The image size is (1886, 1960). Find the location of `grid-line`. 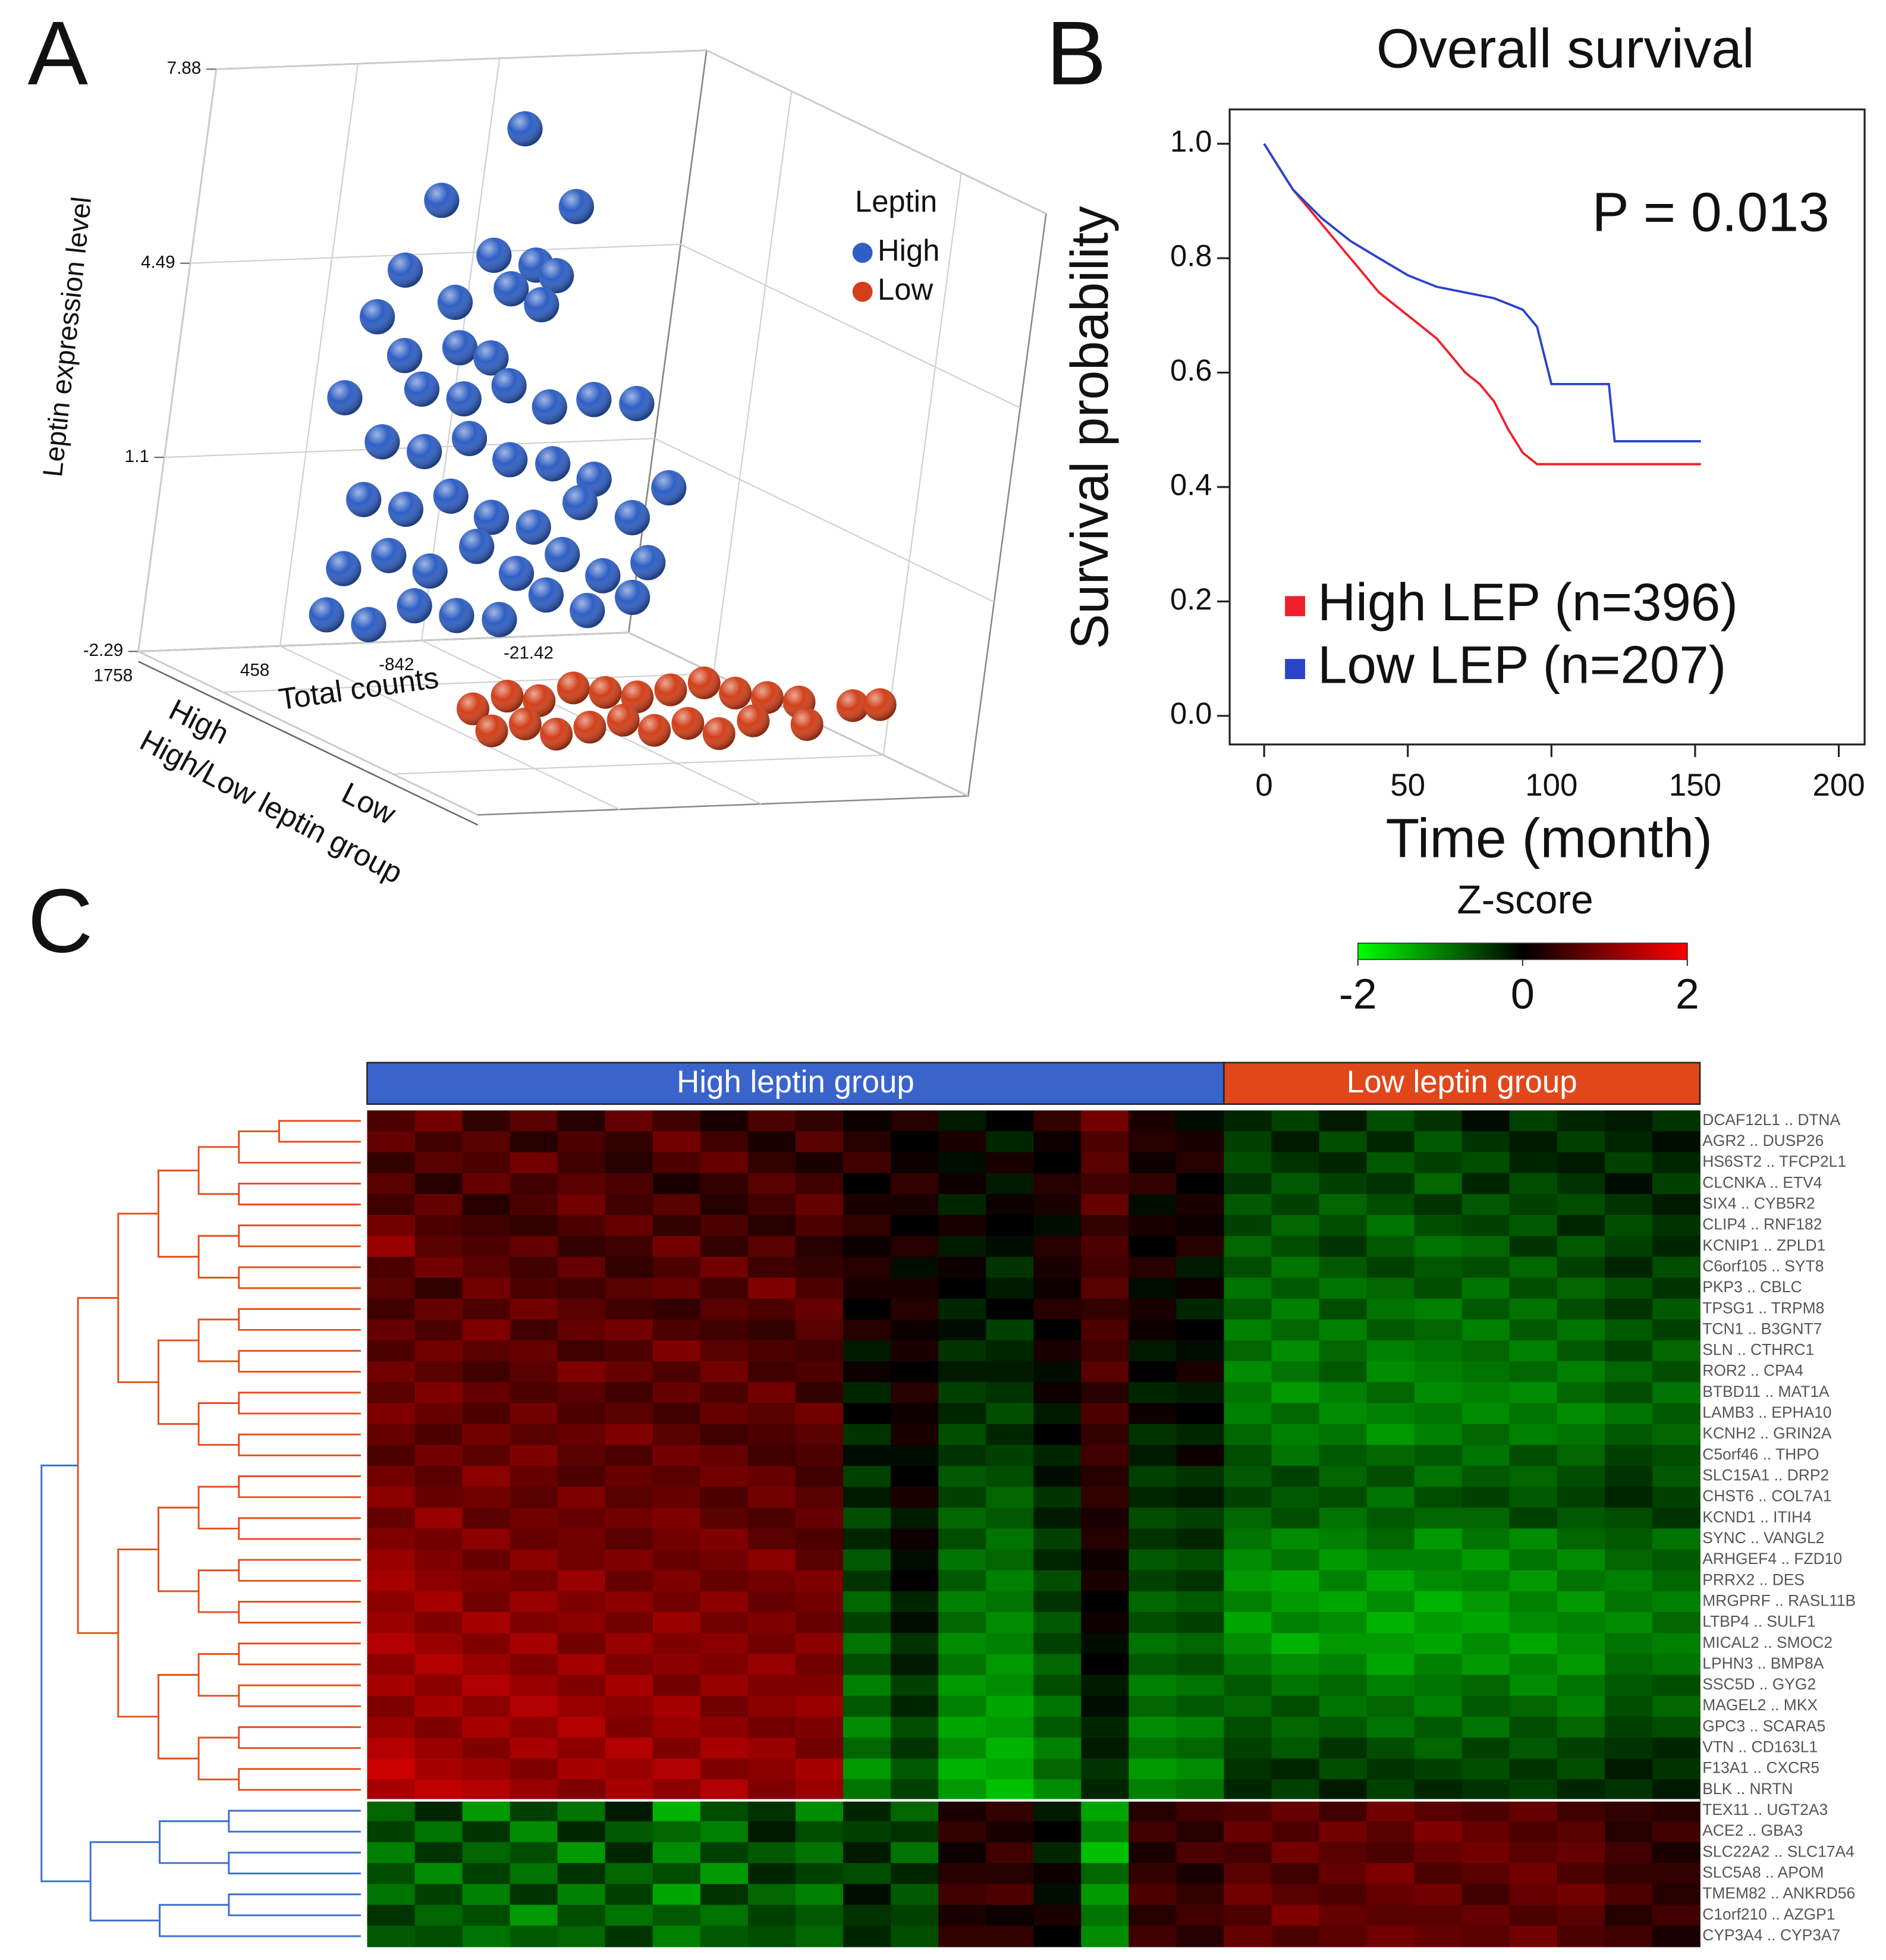

grid-line is located at coordinates (580, 520).